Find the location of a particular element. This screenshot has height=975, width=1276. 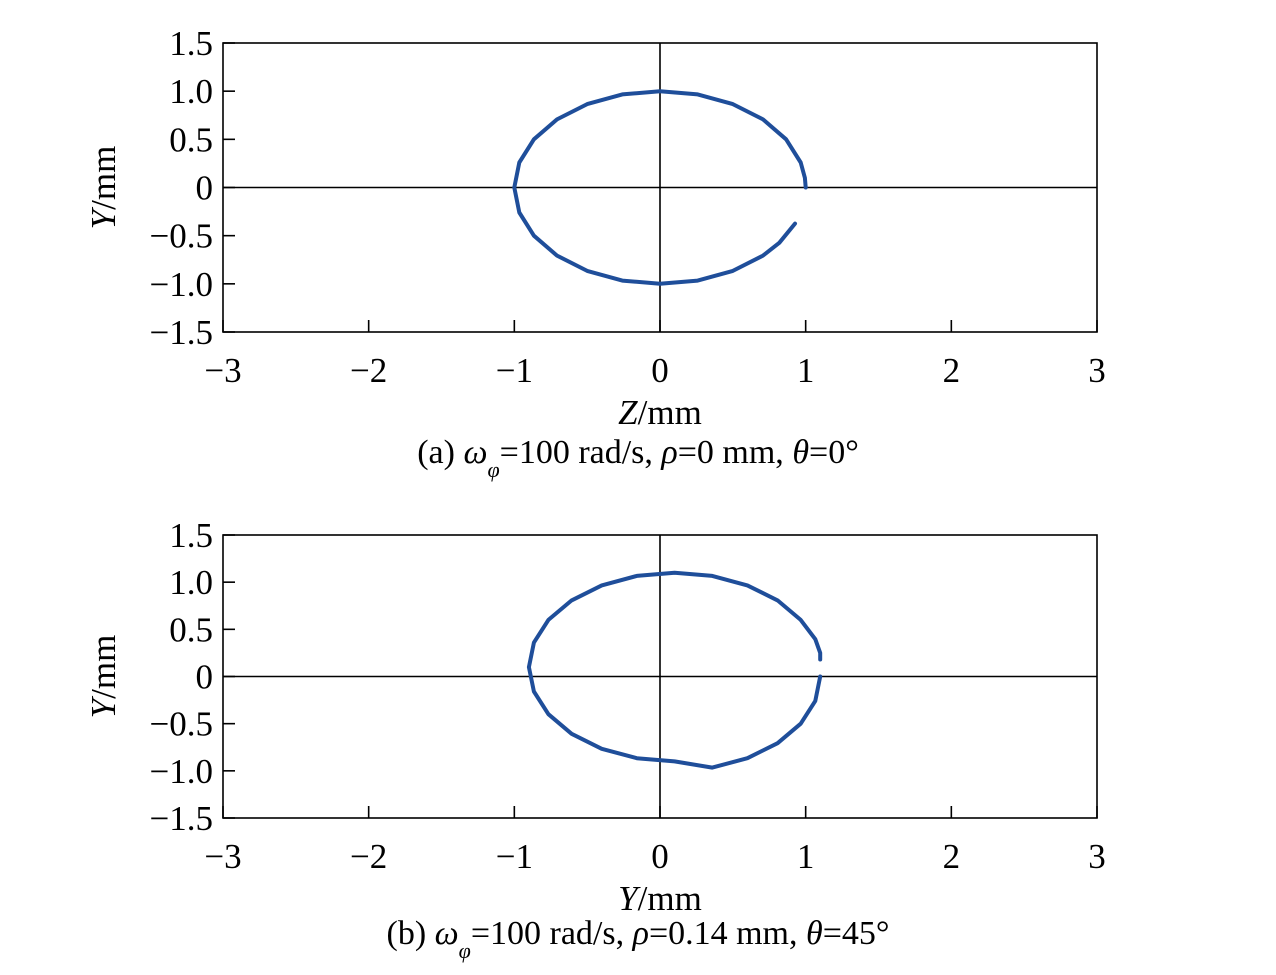

caption-b-rest1: =0.14 mm, is located at coordinates (727, 933).